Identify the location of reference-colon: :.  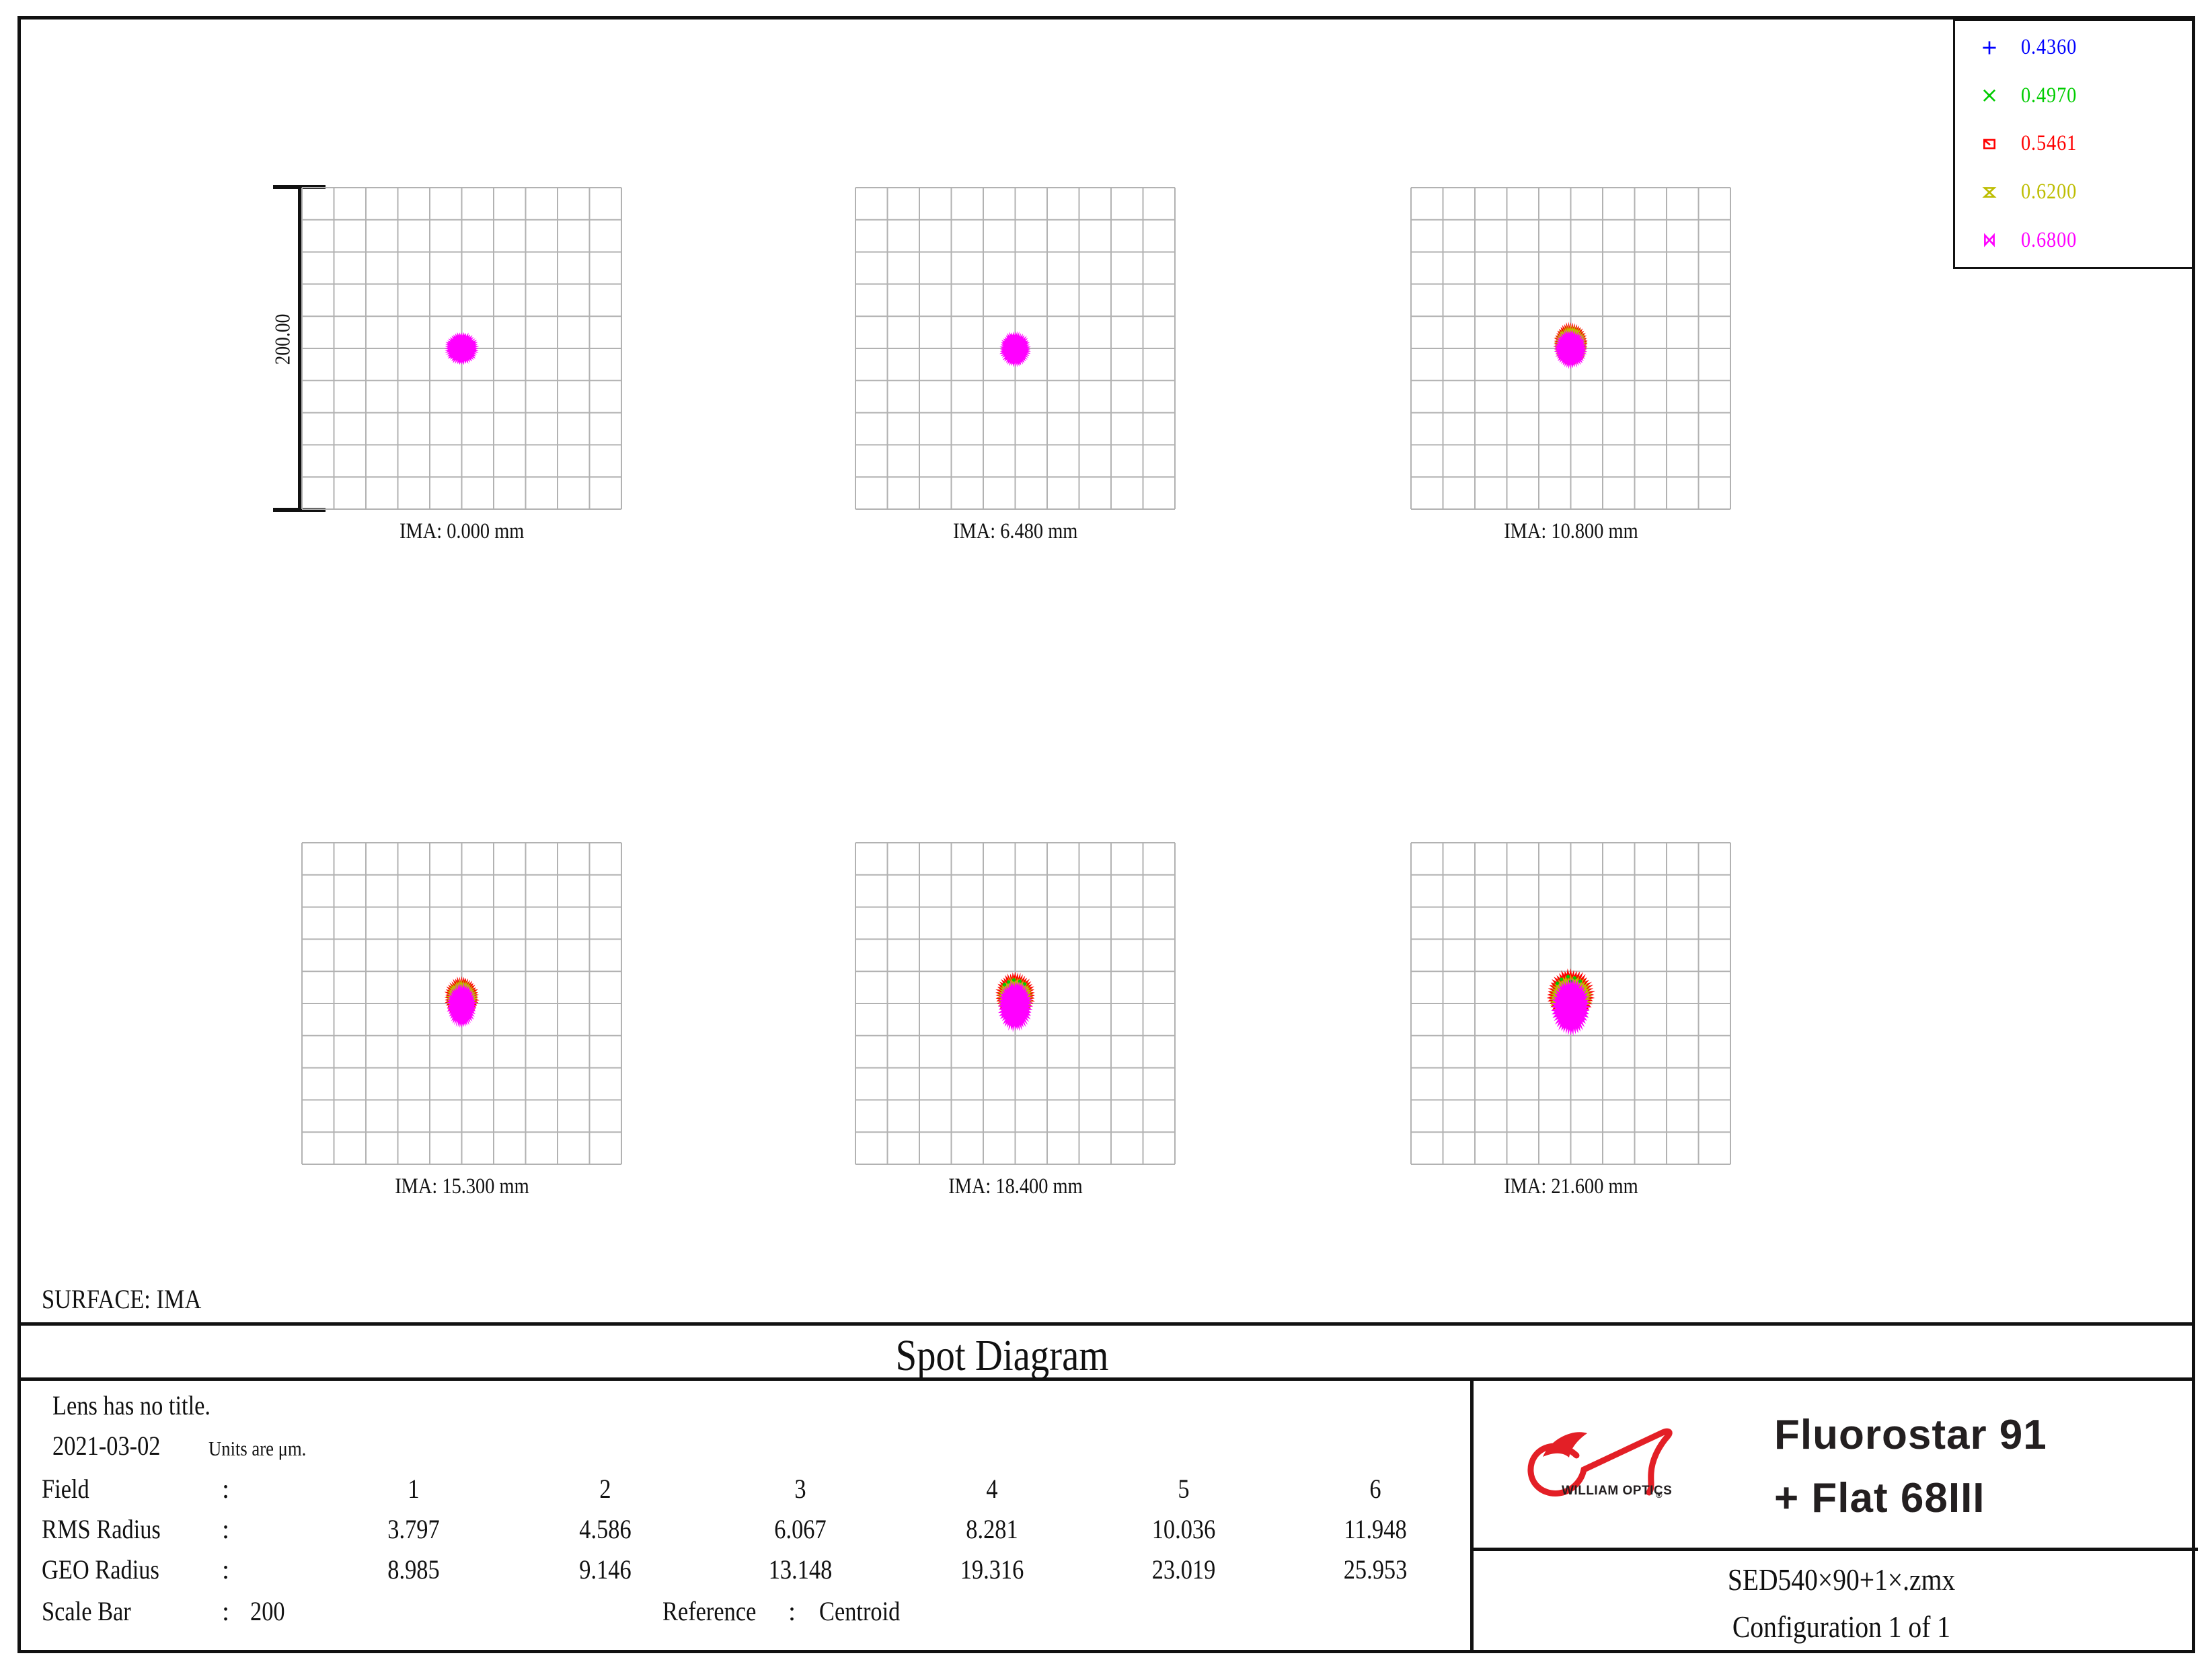
(792, 1611).